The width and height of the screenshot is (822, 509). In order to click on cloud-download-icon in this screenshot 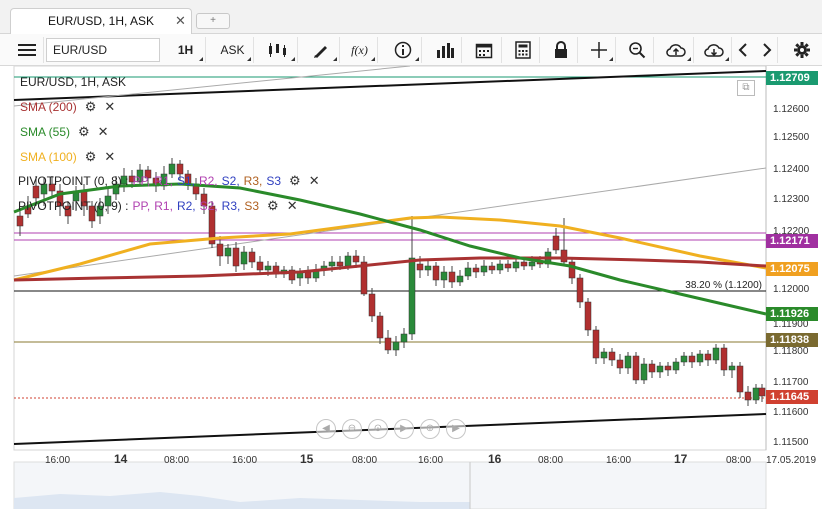, I will do `click(713, 50)`.